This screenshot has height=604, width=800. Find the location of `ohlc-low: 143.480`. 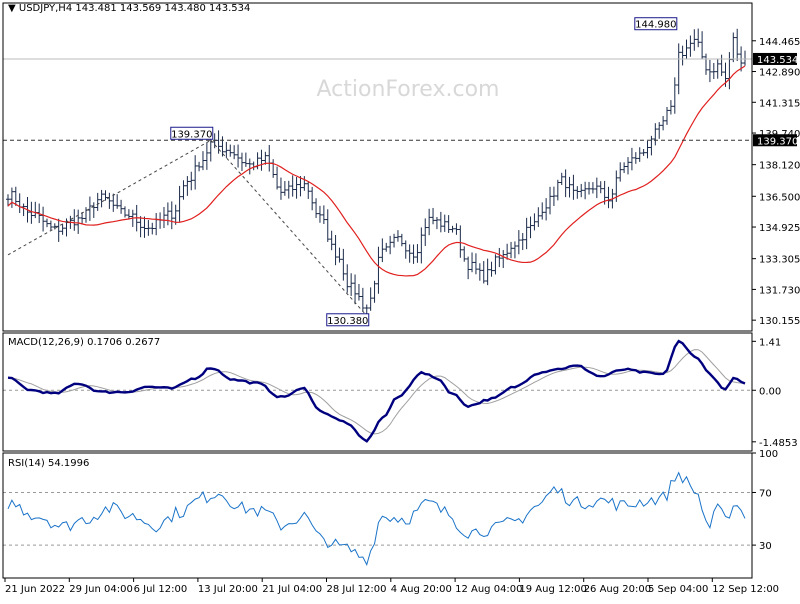

ohlc-low: 143.480 is located at coordinates (185, 8).